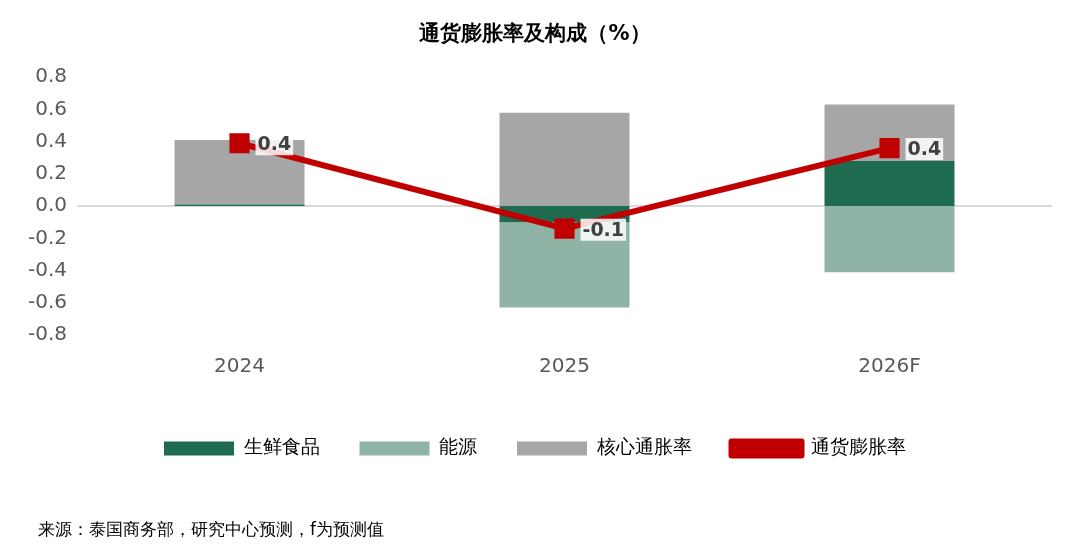  I want to click on y-tick-label: 0.4, so click(51, 139).